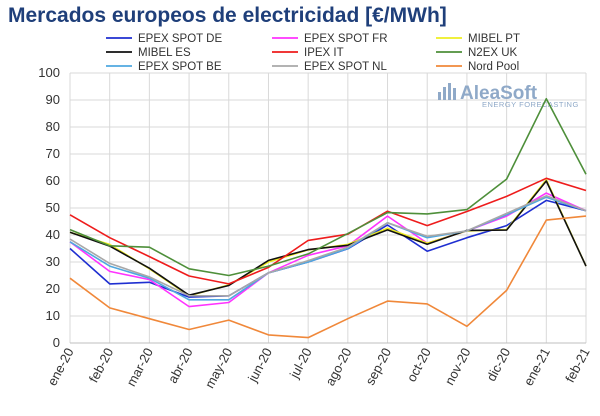 Image resolution: width=600 pixels, height=416 pixels. What do you see at coordinates (180, 39) in the screenshot?
I see `legend-label: EPEX SPOT DE` at bounding box center [180, 39].